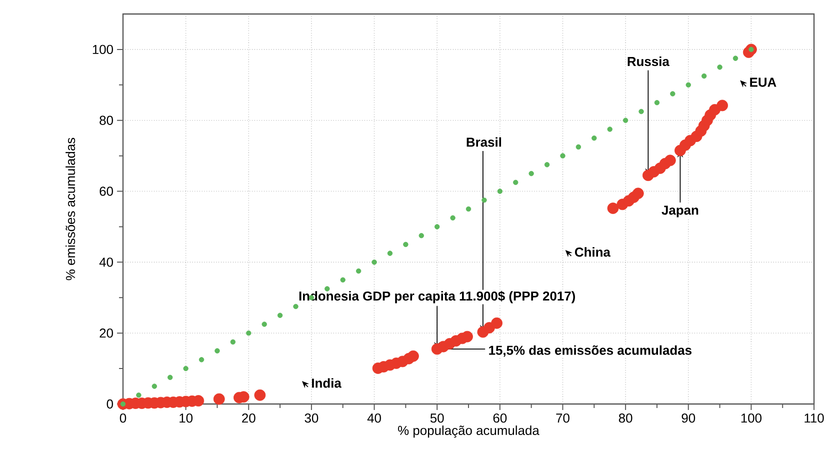  What do you see at coordinates (106, 262) in the screenshot?
I see `y-tick-label: 40` at bounding box center [106, 262].